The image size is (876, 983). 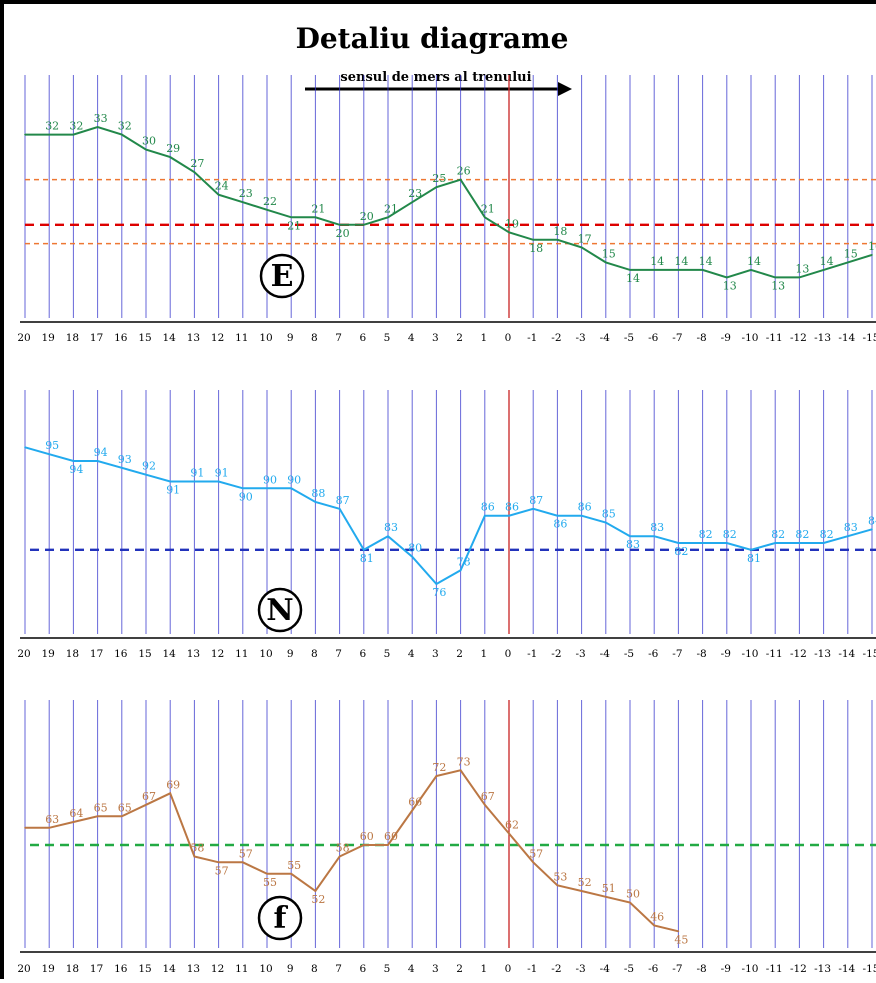 I want to click on x-tick-label: -15, so click(x=869, y=338).